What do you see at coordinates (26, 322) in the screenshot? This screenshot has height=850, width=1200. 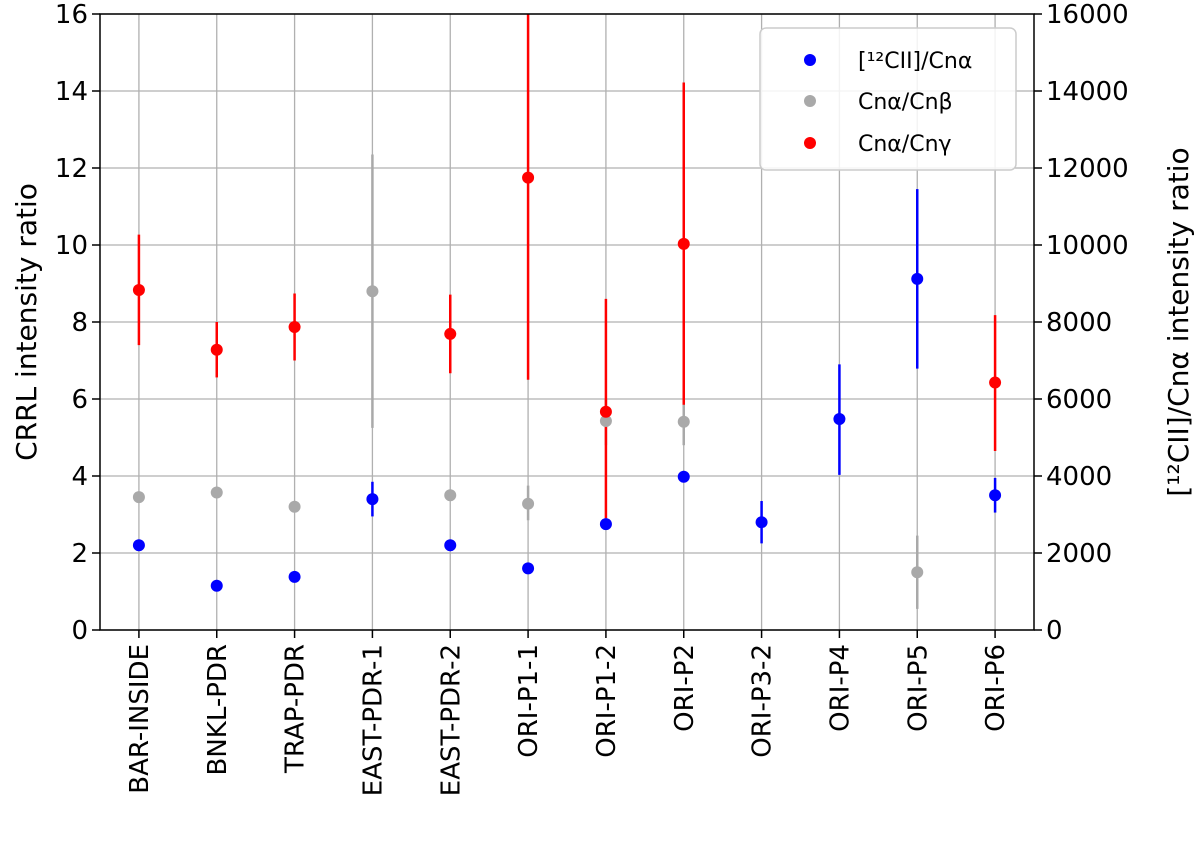 I see `y-axis-label-left: CRRL intensity ratio` at bounding box center [26, 322].